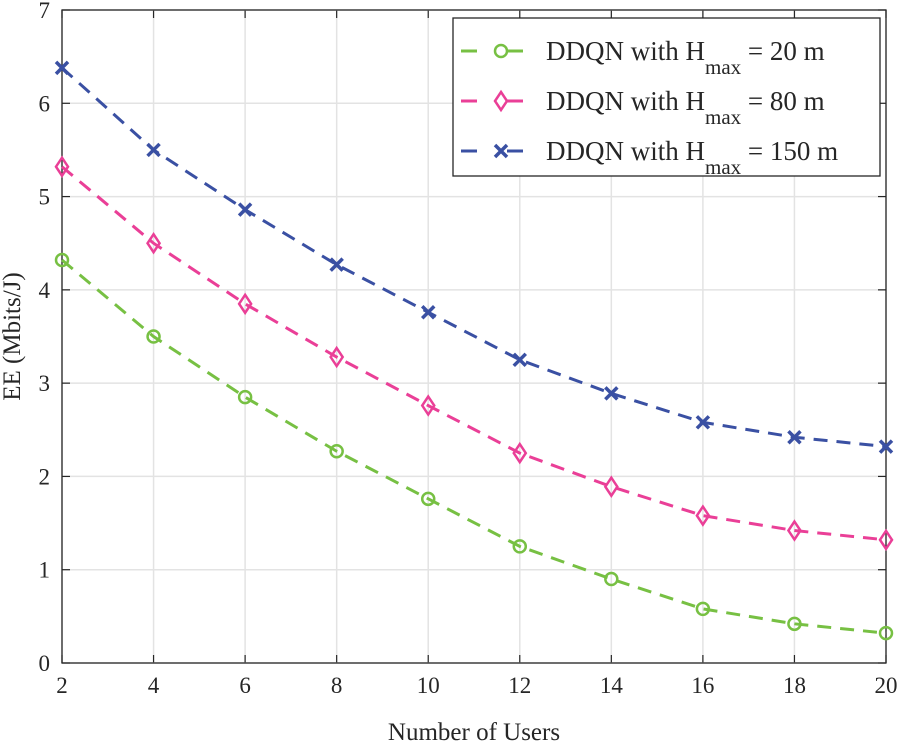 This screenshot has height=747, width=900. What do you see at coordinates (62, 685) in the screenshot?
I see `x-tick-label: 2` at bounding box center [62, 685].